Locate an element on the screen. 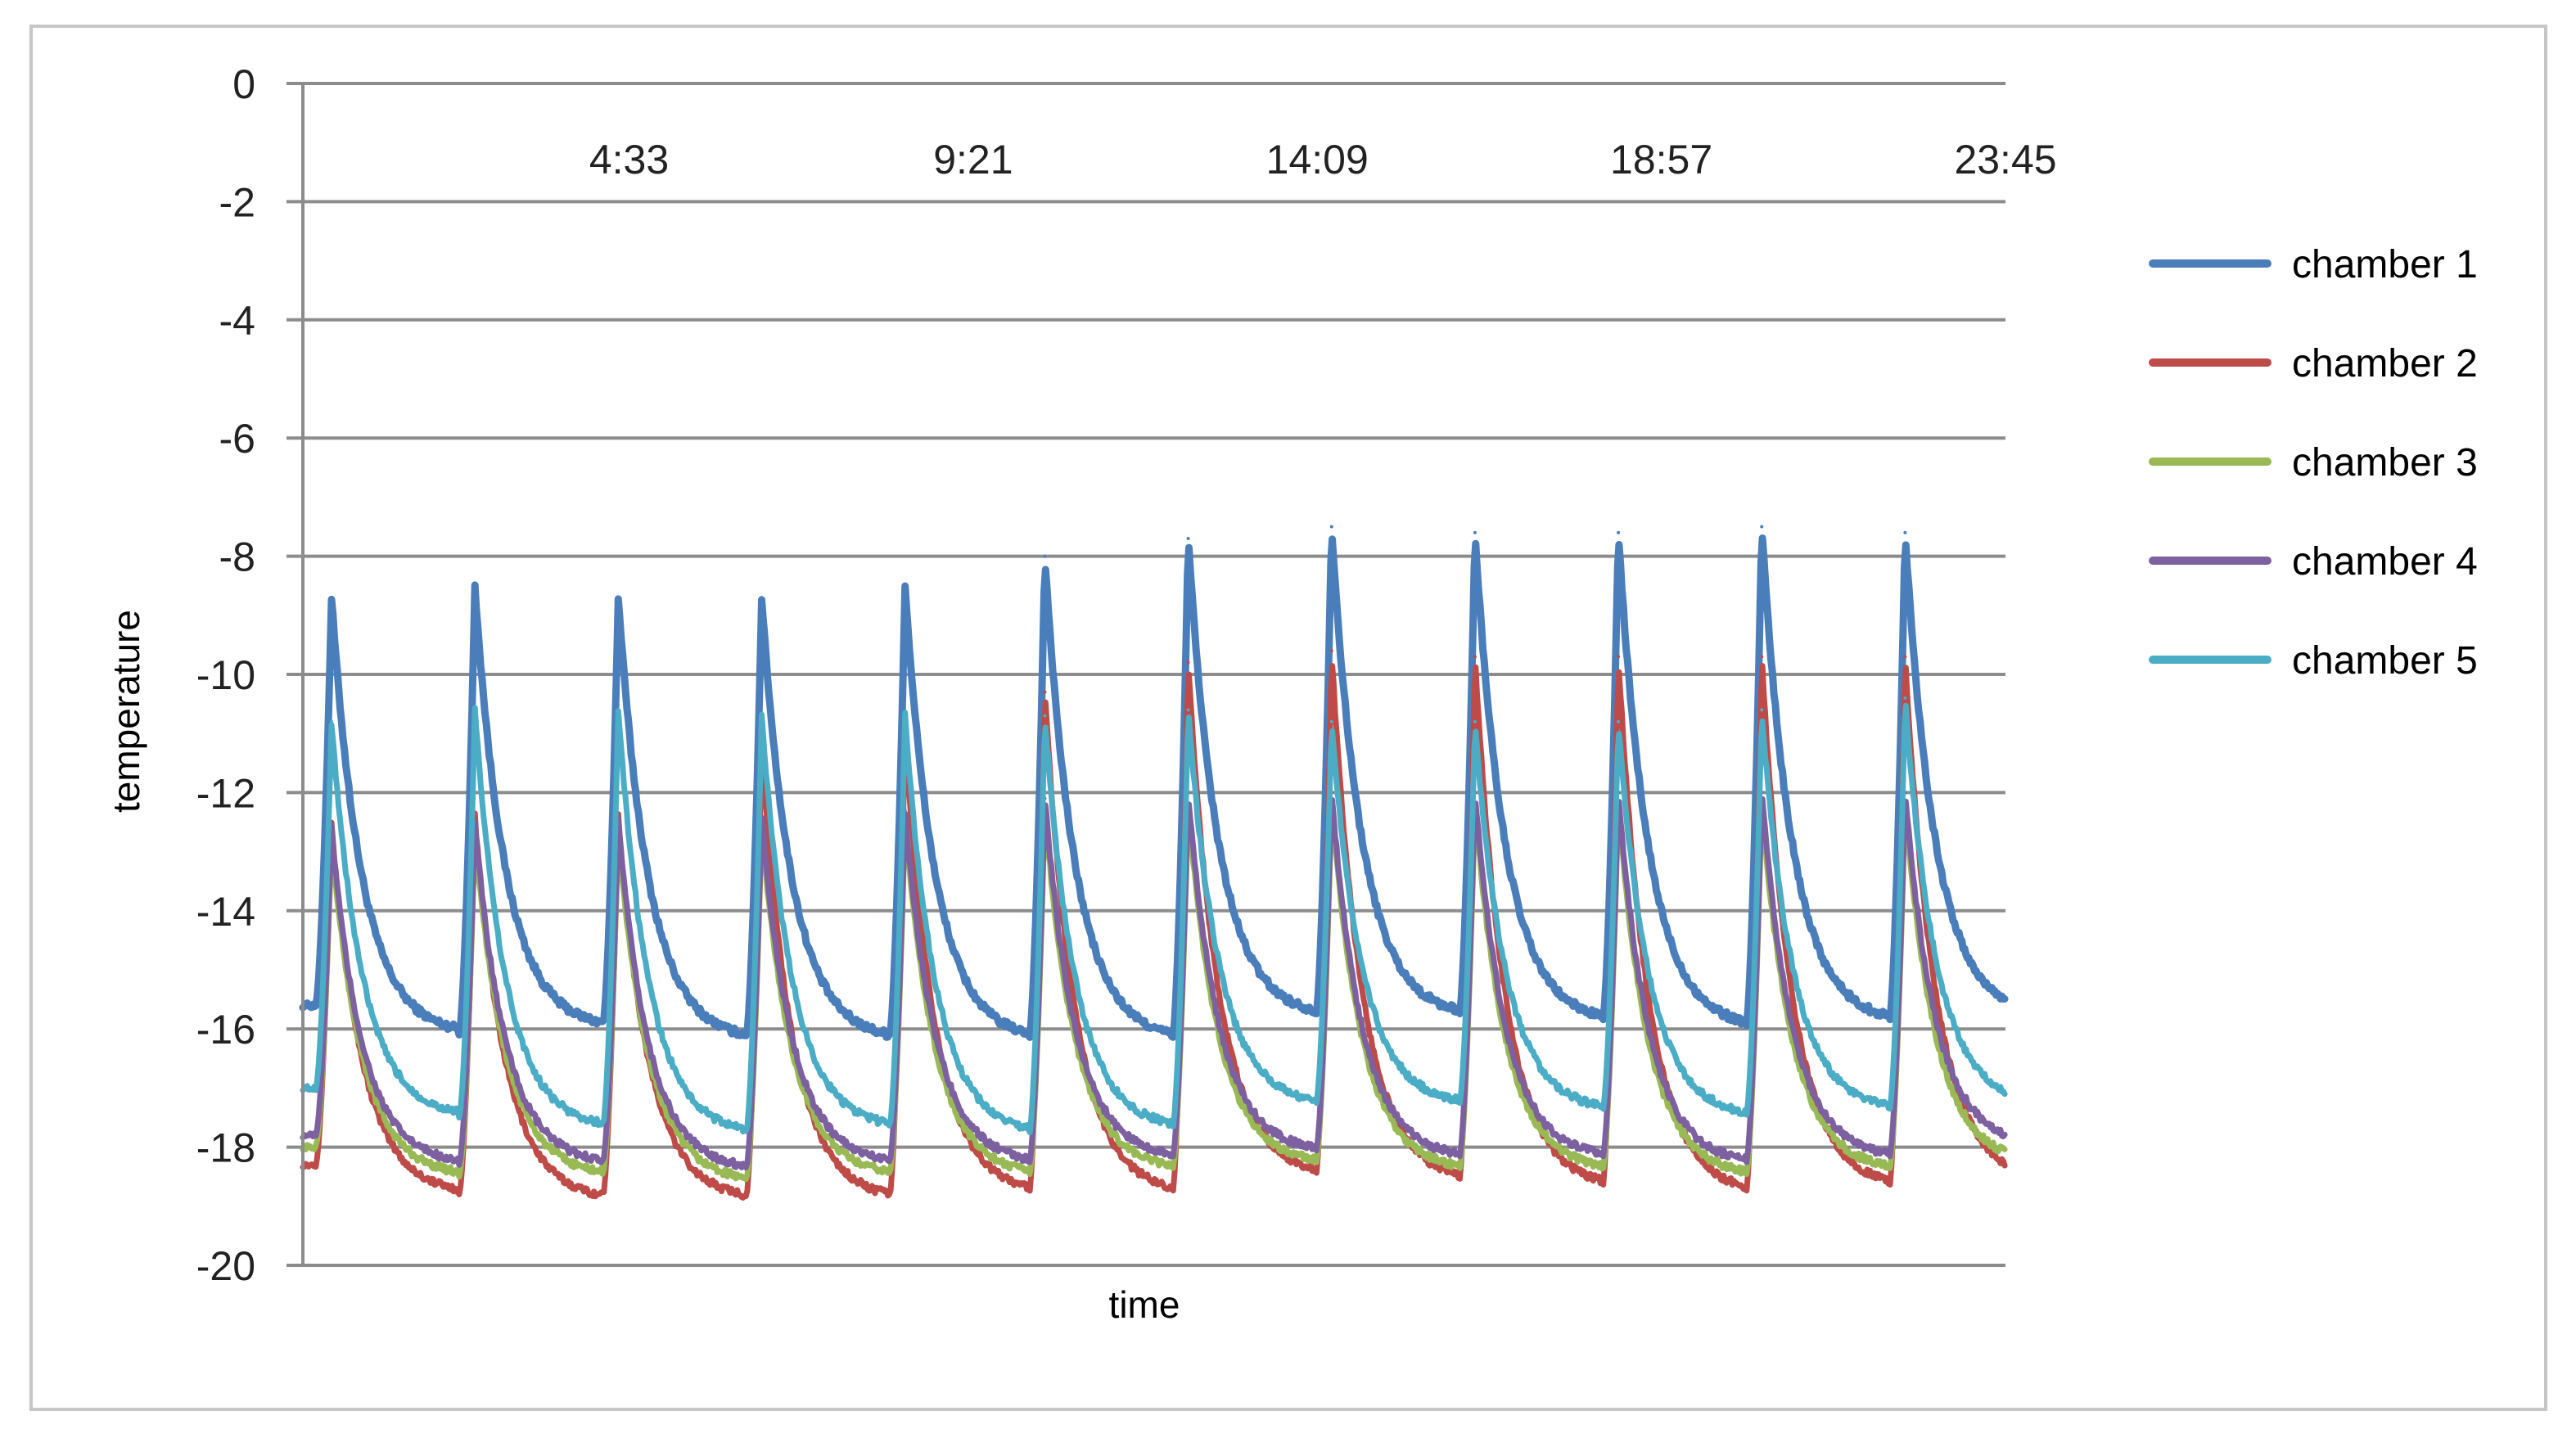 This screenshot has width=2576, height=1438. y-tick-label: -4 is located at coordinates (237, 321).